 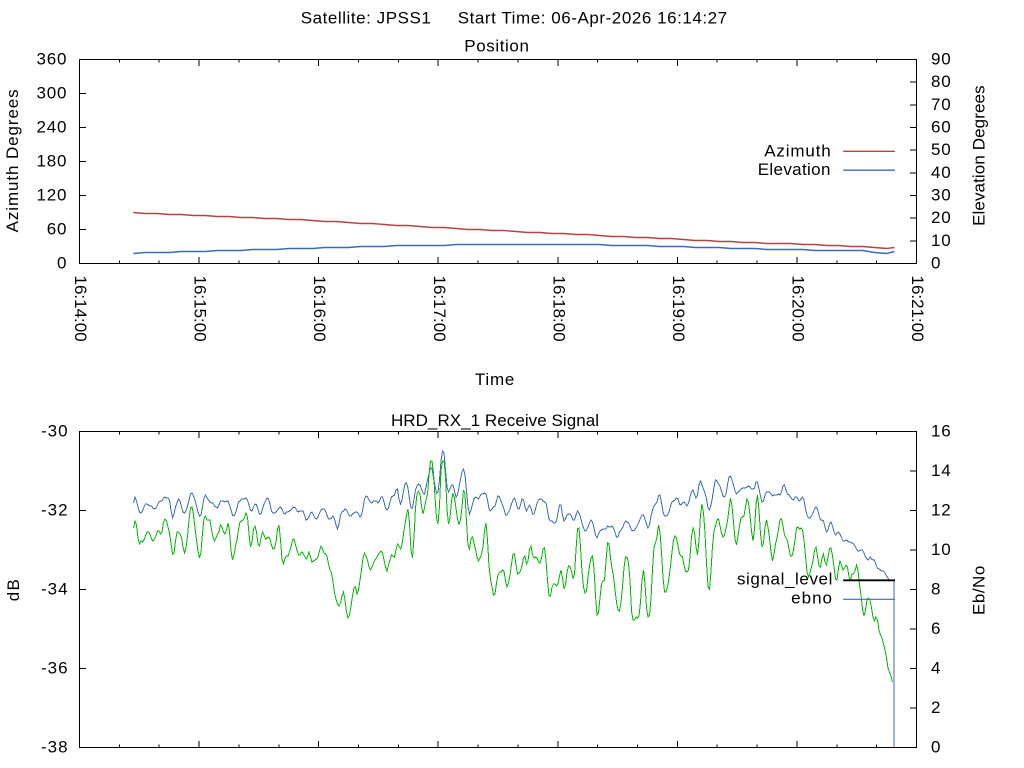 I want to click on svg-text: 16, so click(x=941, y=431).